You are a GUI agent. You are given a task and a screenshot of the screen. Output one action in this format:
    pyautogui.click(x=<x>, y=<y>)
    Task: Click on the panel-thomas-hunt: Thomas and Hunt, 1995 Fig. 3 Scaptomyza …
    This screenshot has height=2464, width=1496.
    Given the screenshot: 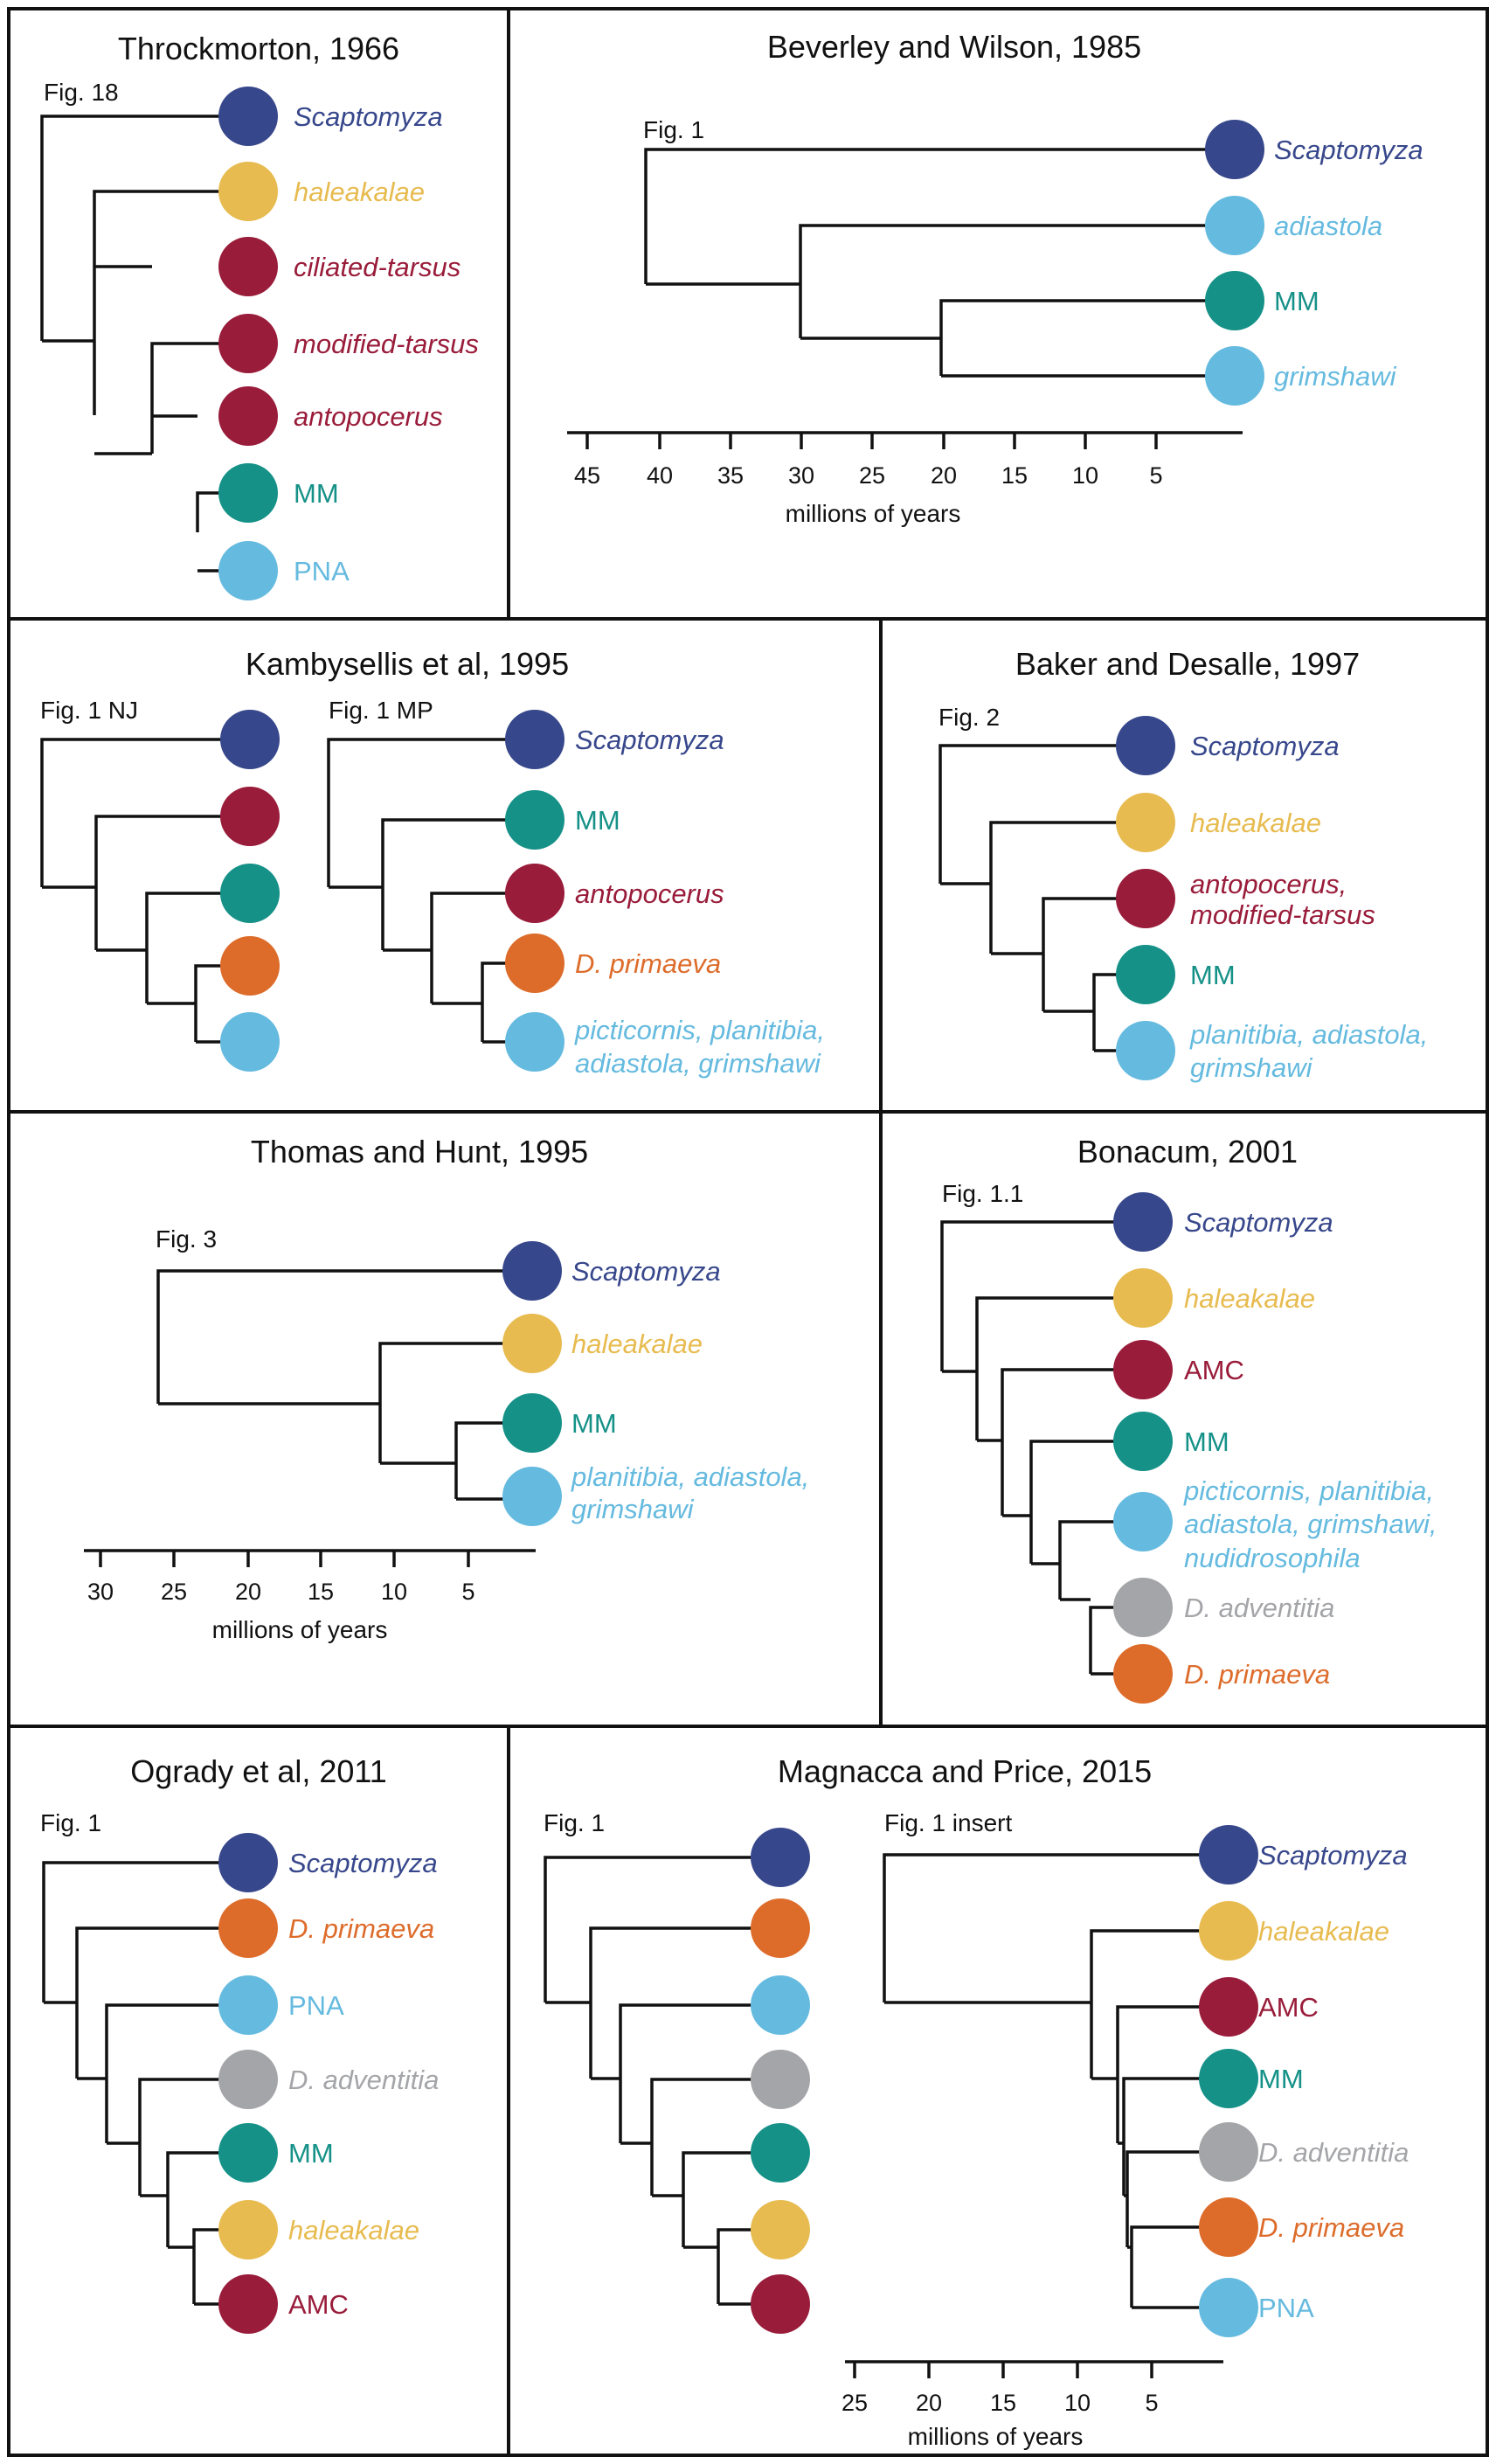 What is the action you would take?
    pyautogui.click(x=446, y=1388)
    